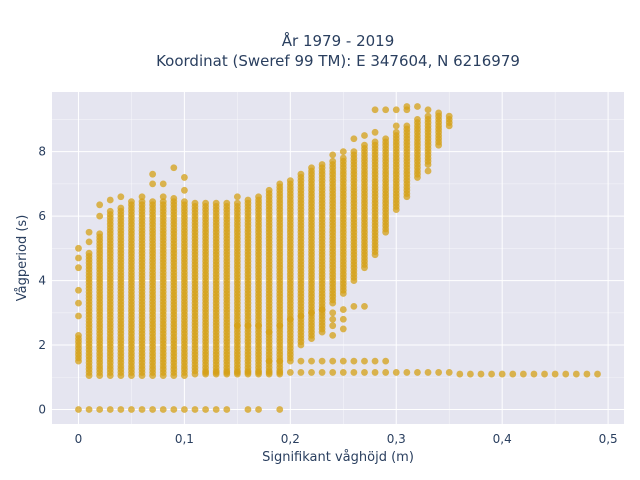 Image resolution: width=640 pixels, height=480 pixels. I want to click on x-tick-labels: 0 0,1 0,2 0,3 0,4 0,5, so click(346, 439).